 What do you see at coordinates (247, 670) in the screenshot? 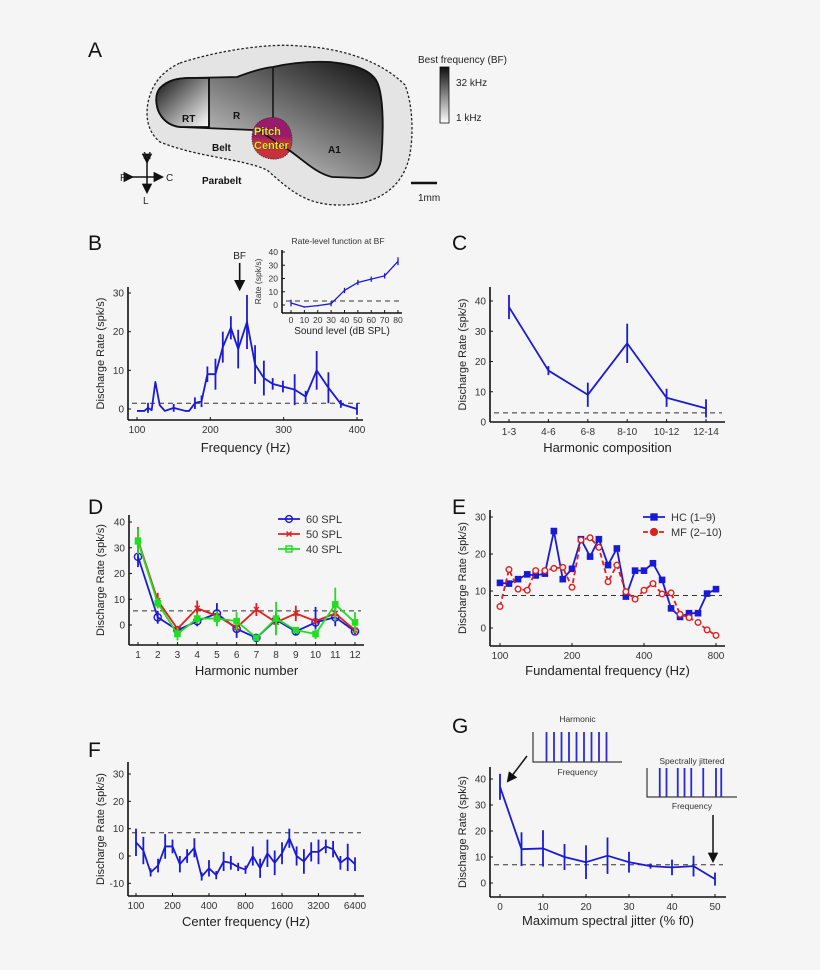
I see `x-axis-label: Harmonic number` at bounding box center [247, 670].